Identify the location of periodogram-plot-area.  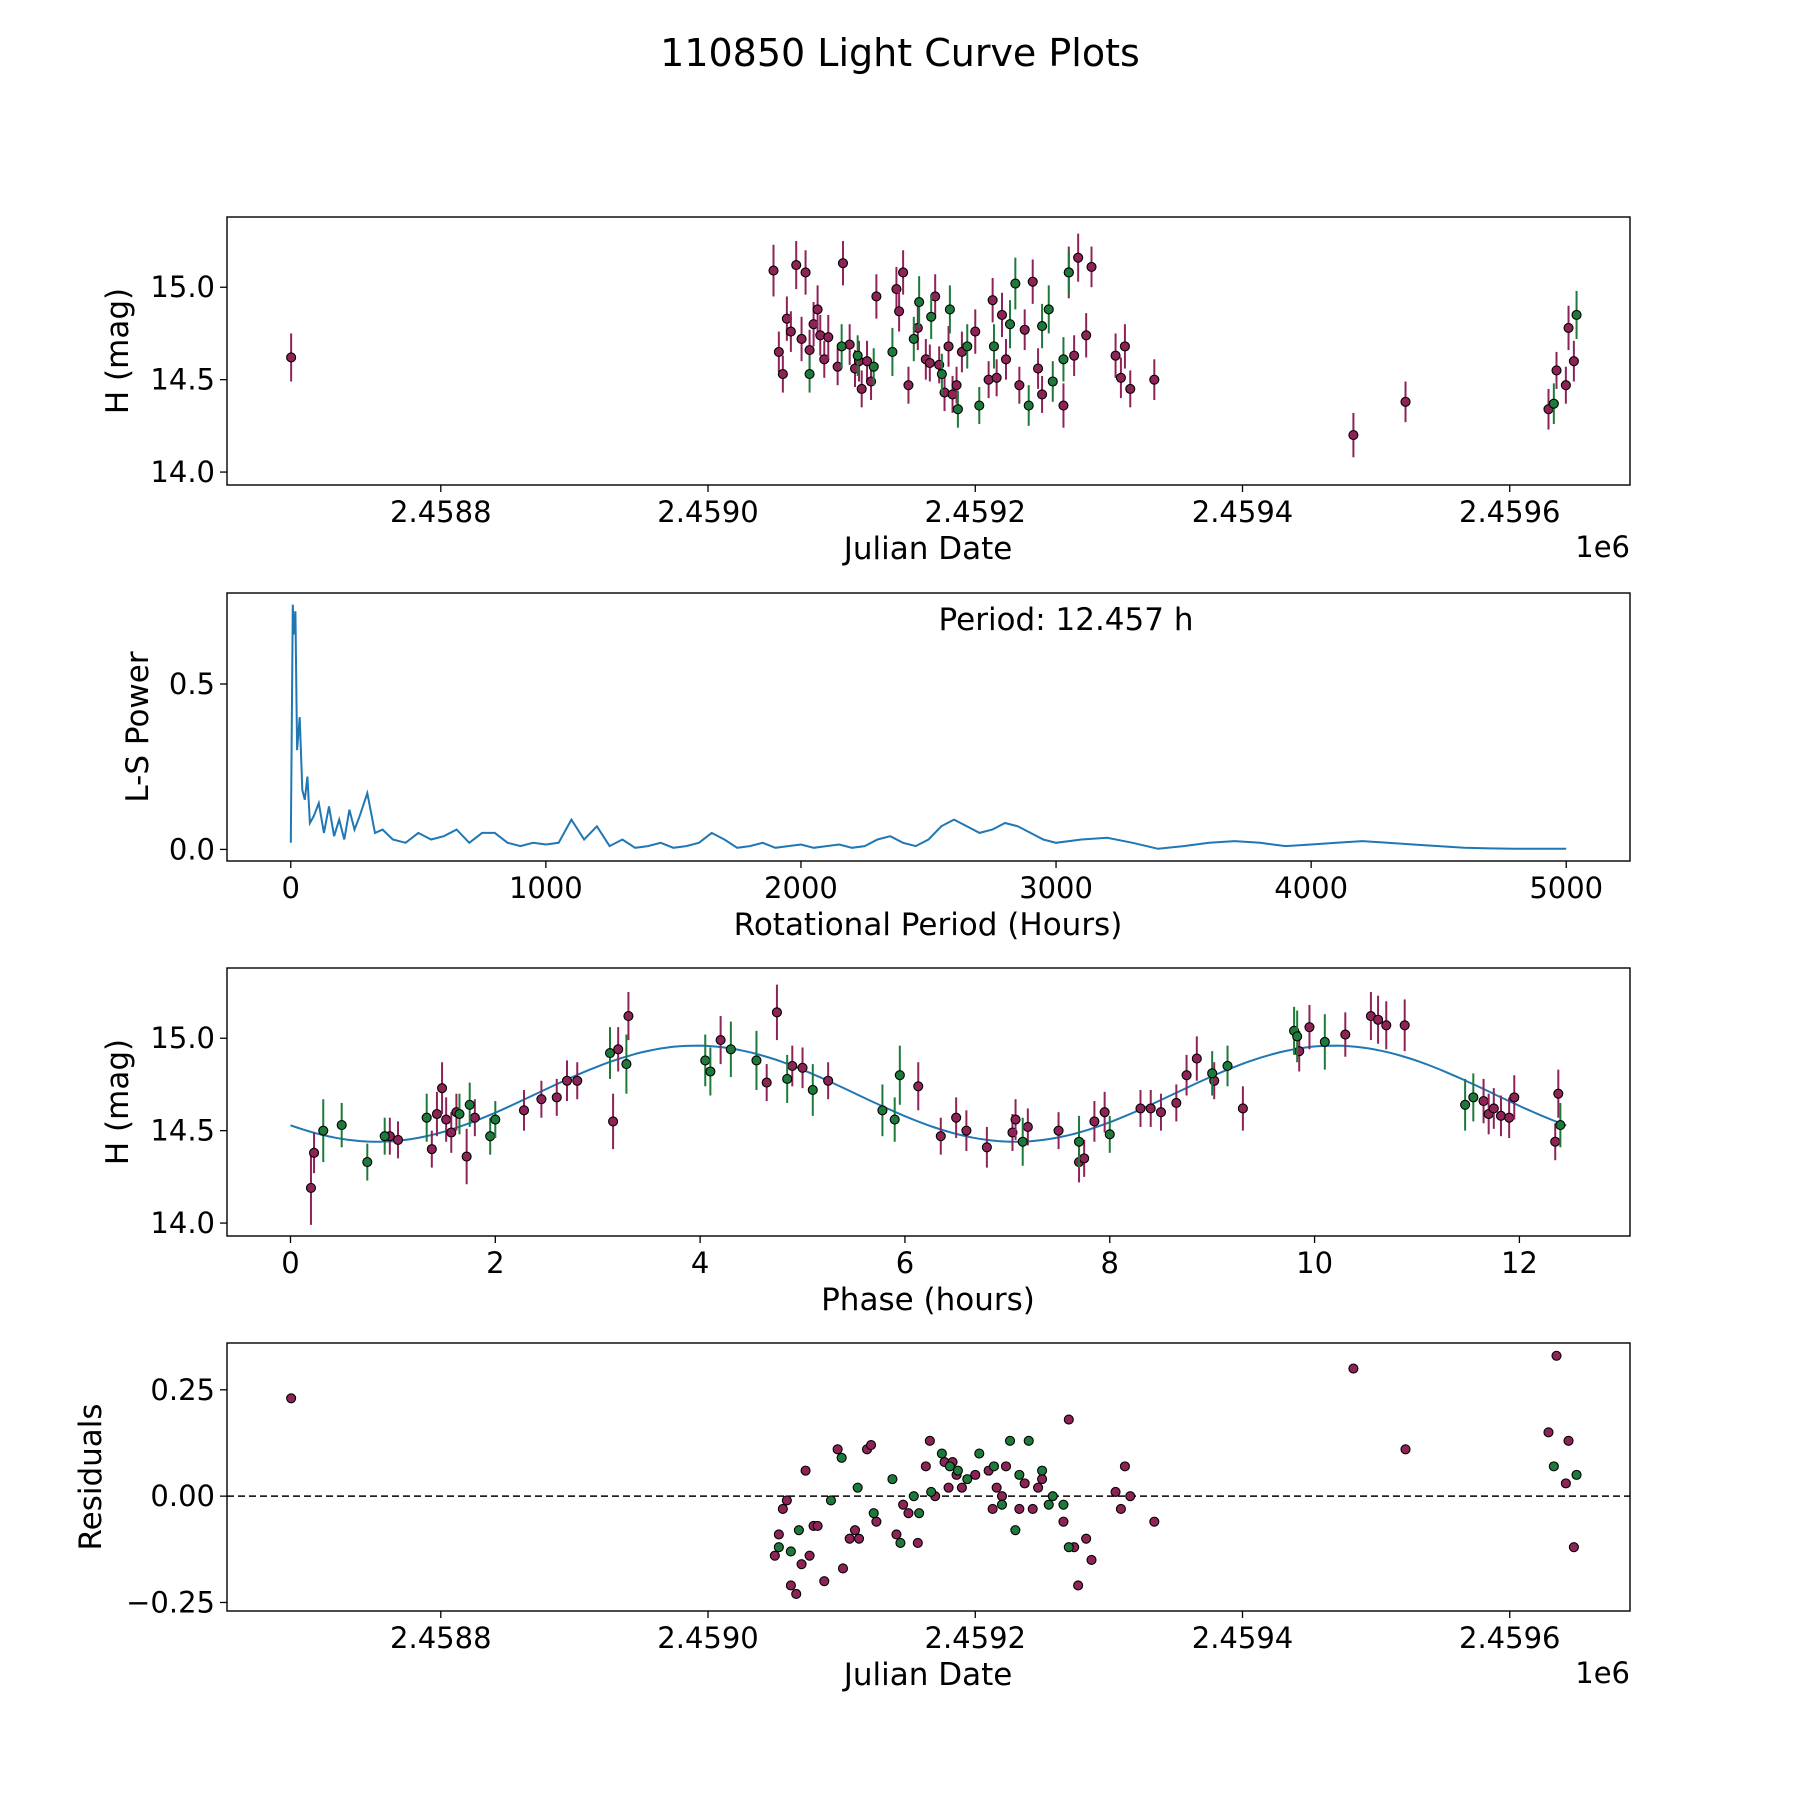
(928, 727).